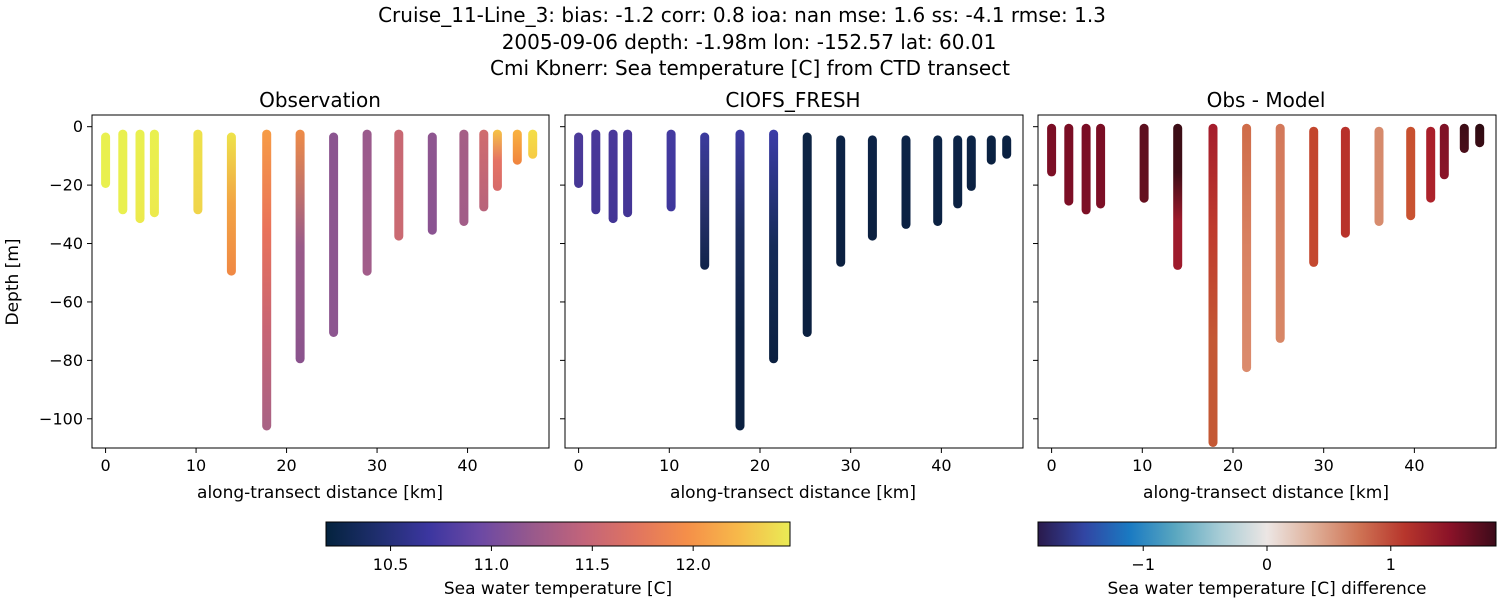  I want to click on model-profiles, so click(793, 280).